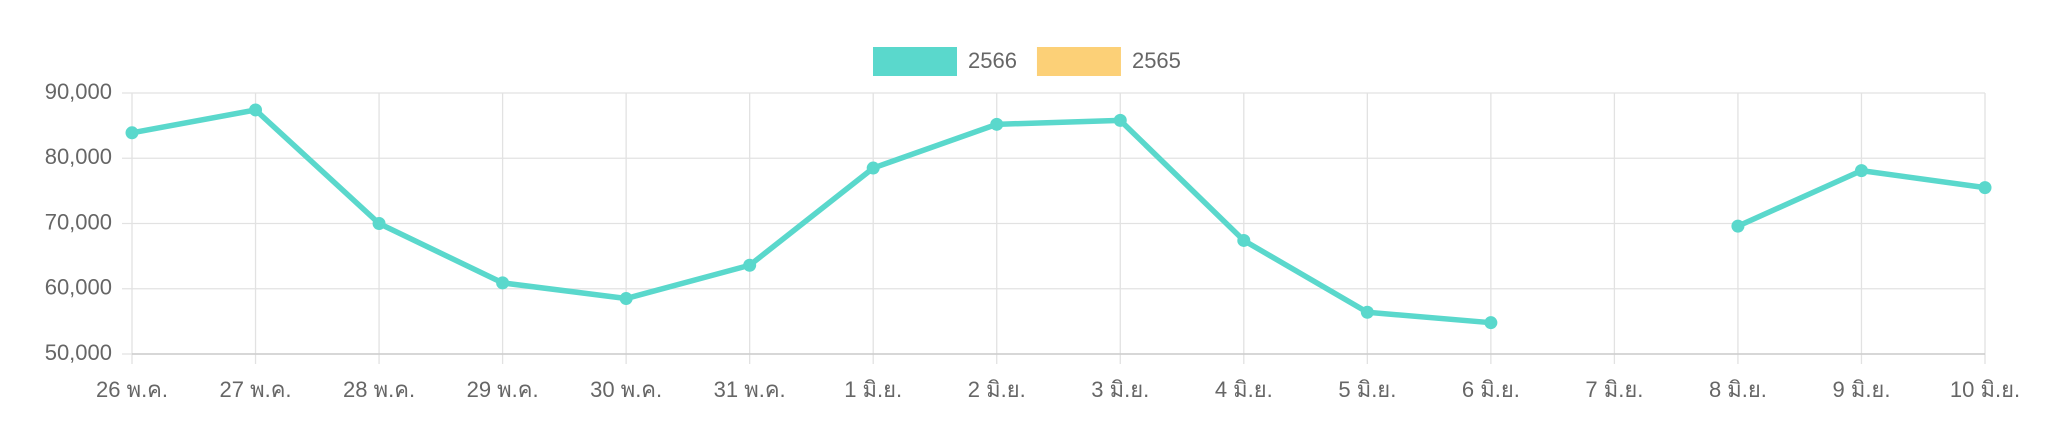  I want to click on x-tick-label: 2 มิ.ย., so click(997, 389).